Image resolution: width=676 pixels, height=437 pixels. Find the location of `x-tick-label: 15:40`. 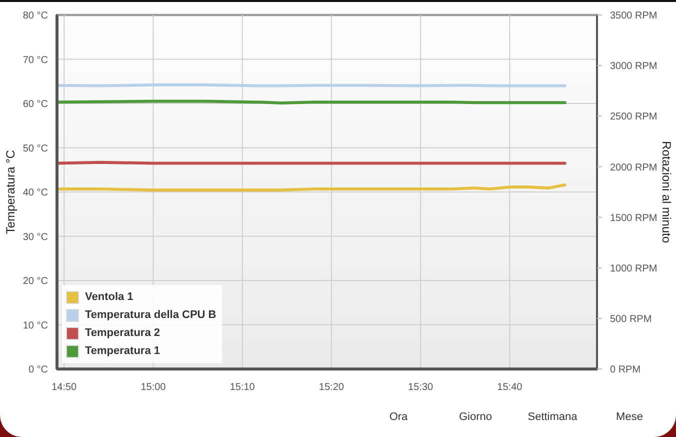

x-tick-label: 15:40 is located at coordinates (510, 388).